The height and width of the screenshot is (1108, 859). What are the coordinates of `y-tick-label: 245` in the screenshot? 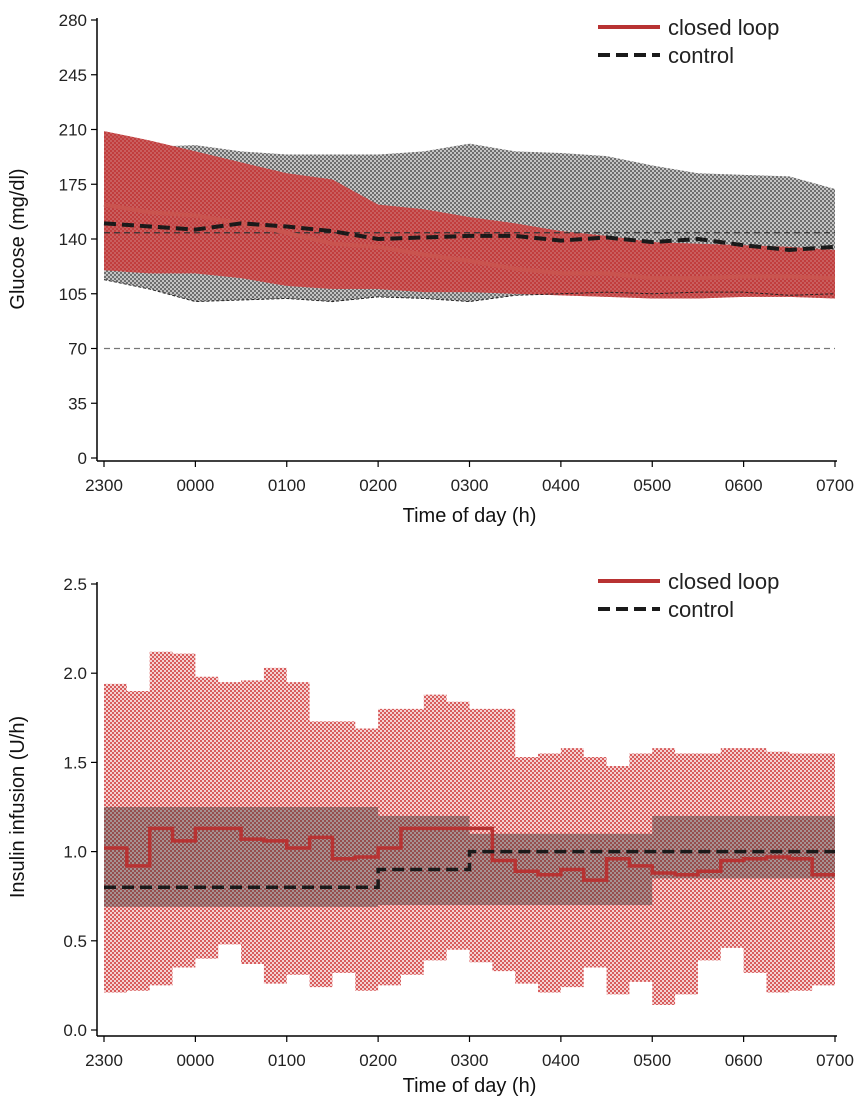 It's located at (73, 75).